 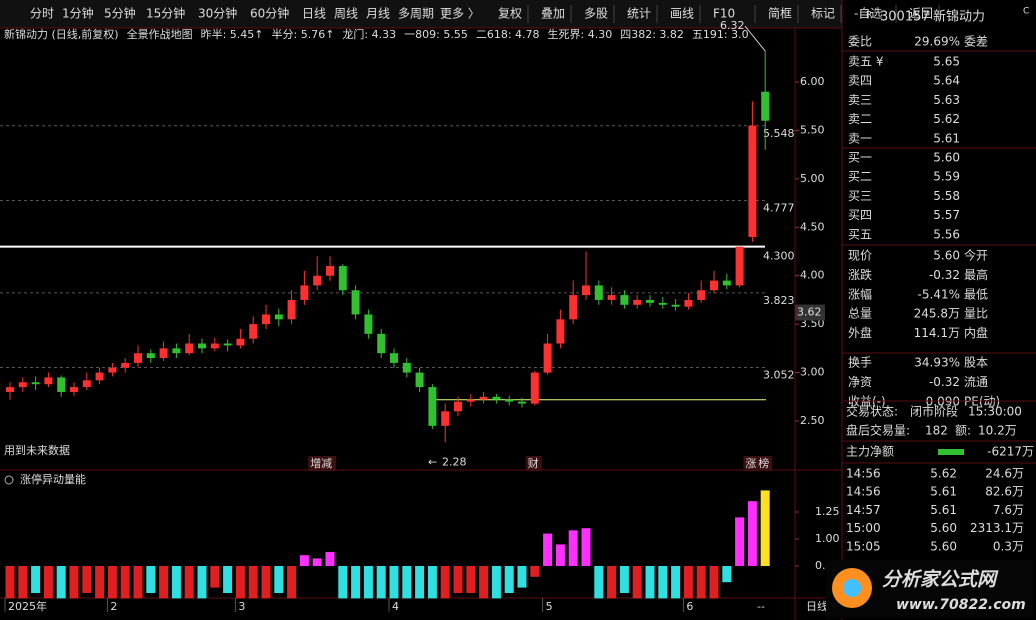 I want to click on toolbar-button: 标记, so click(x=823, y=14).